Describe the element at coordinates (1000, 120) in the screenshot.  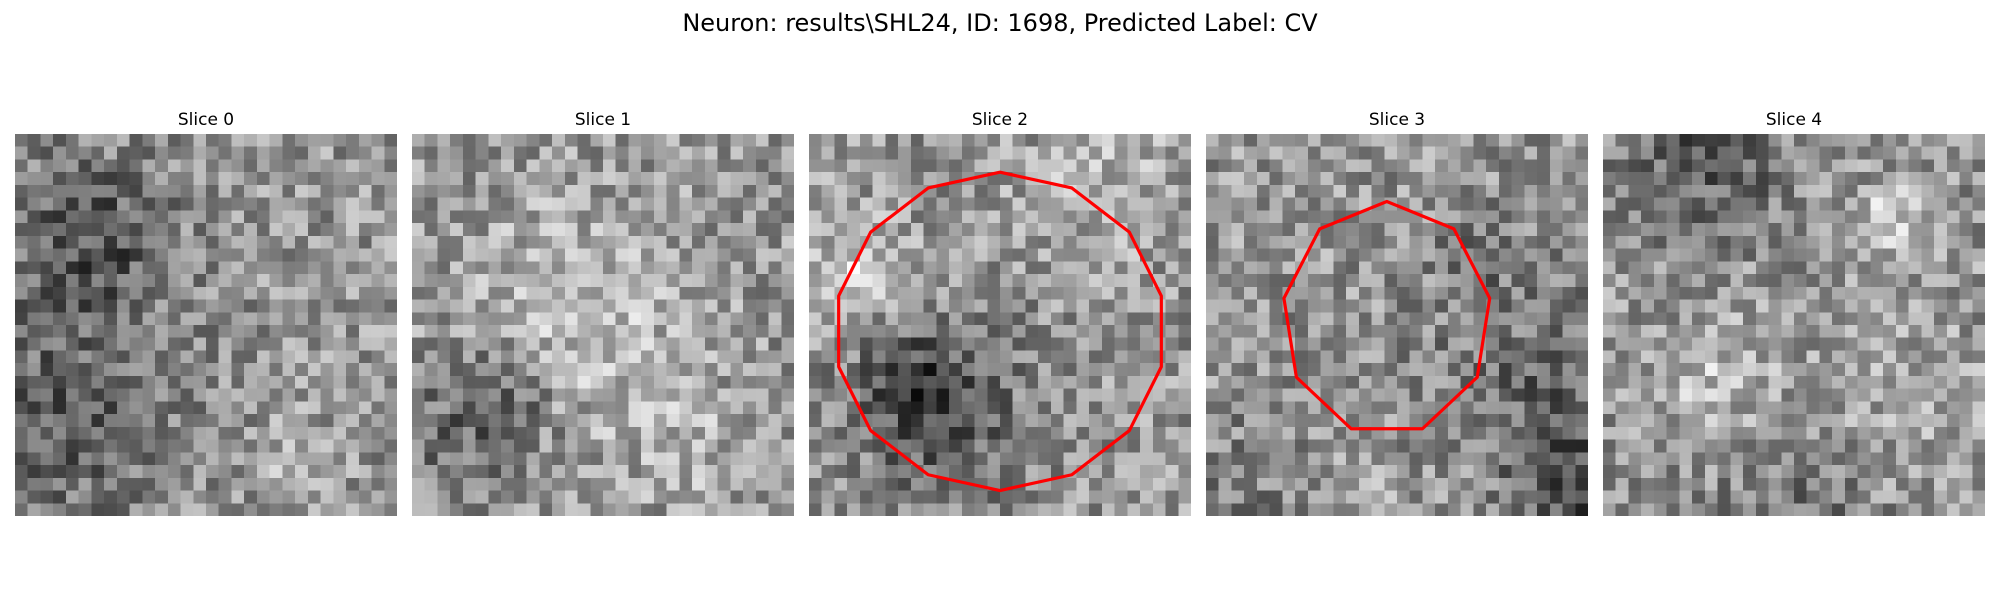
I see `slice-title-2: Slice 2` at that location.